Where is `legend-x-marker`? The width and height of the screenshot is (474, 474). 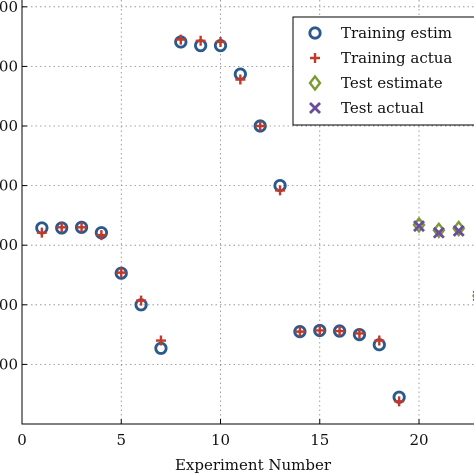 legend-x-marker is located at coordinates (315, 108).